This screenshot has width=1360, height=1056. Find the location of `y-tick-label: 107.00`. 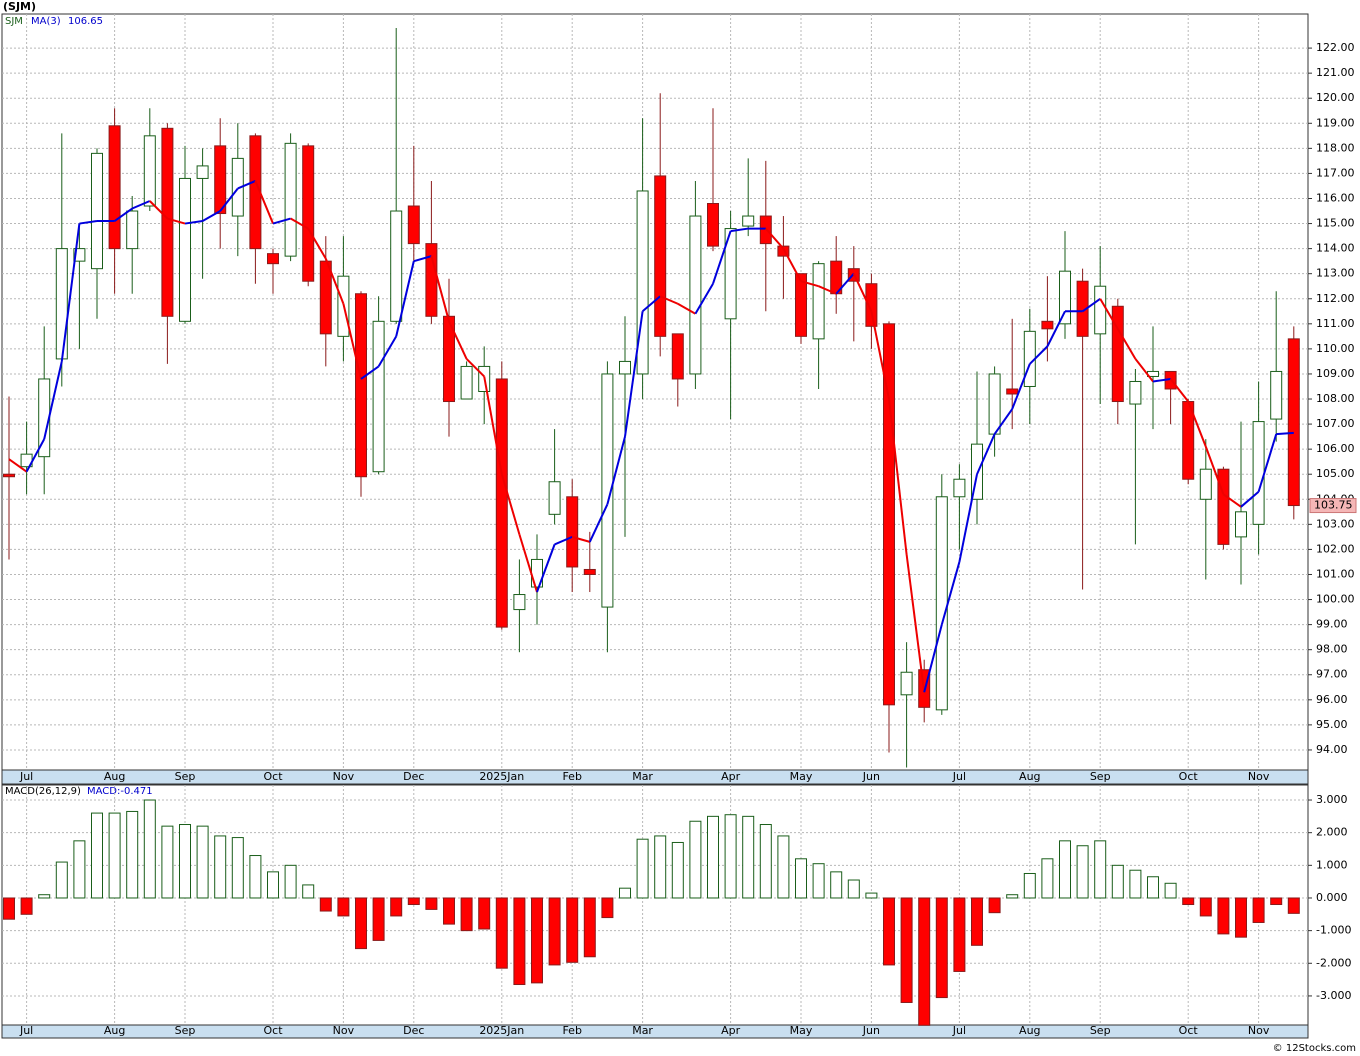

y-tick-label: 107.00 is located at coordinates (1335, 423).